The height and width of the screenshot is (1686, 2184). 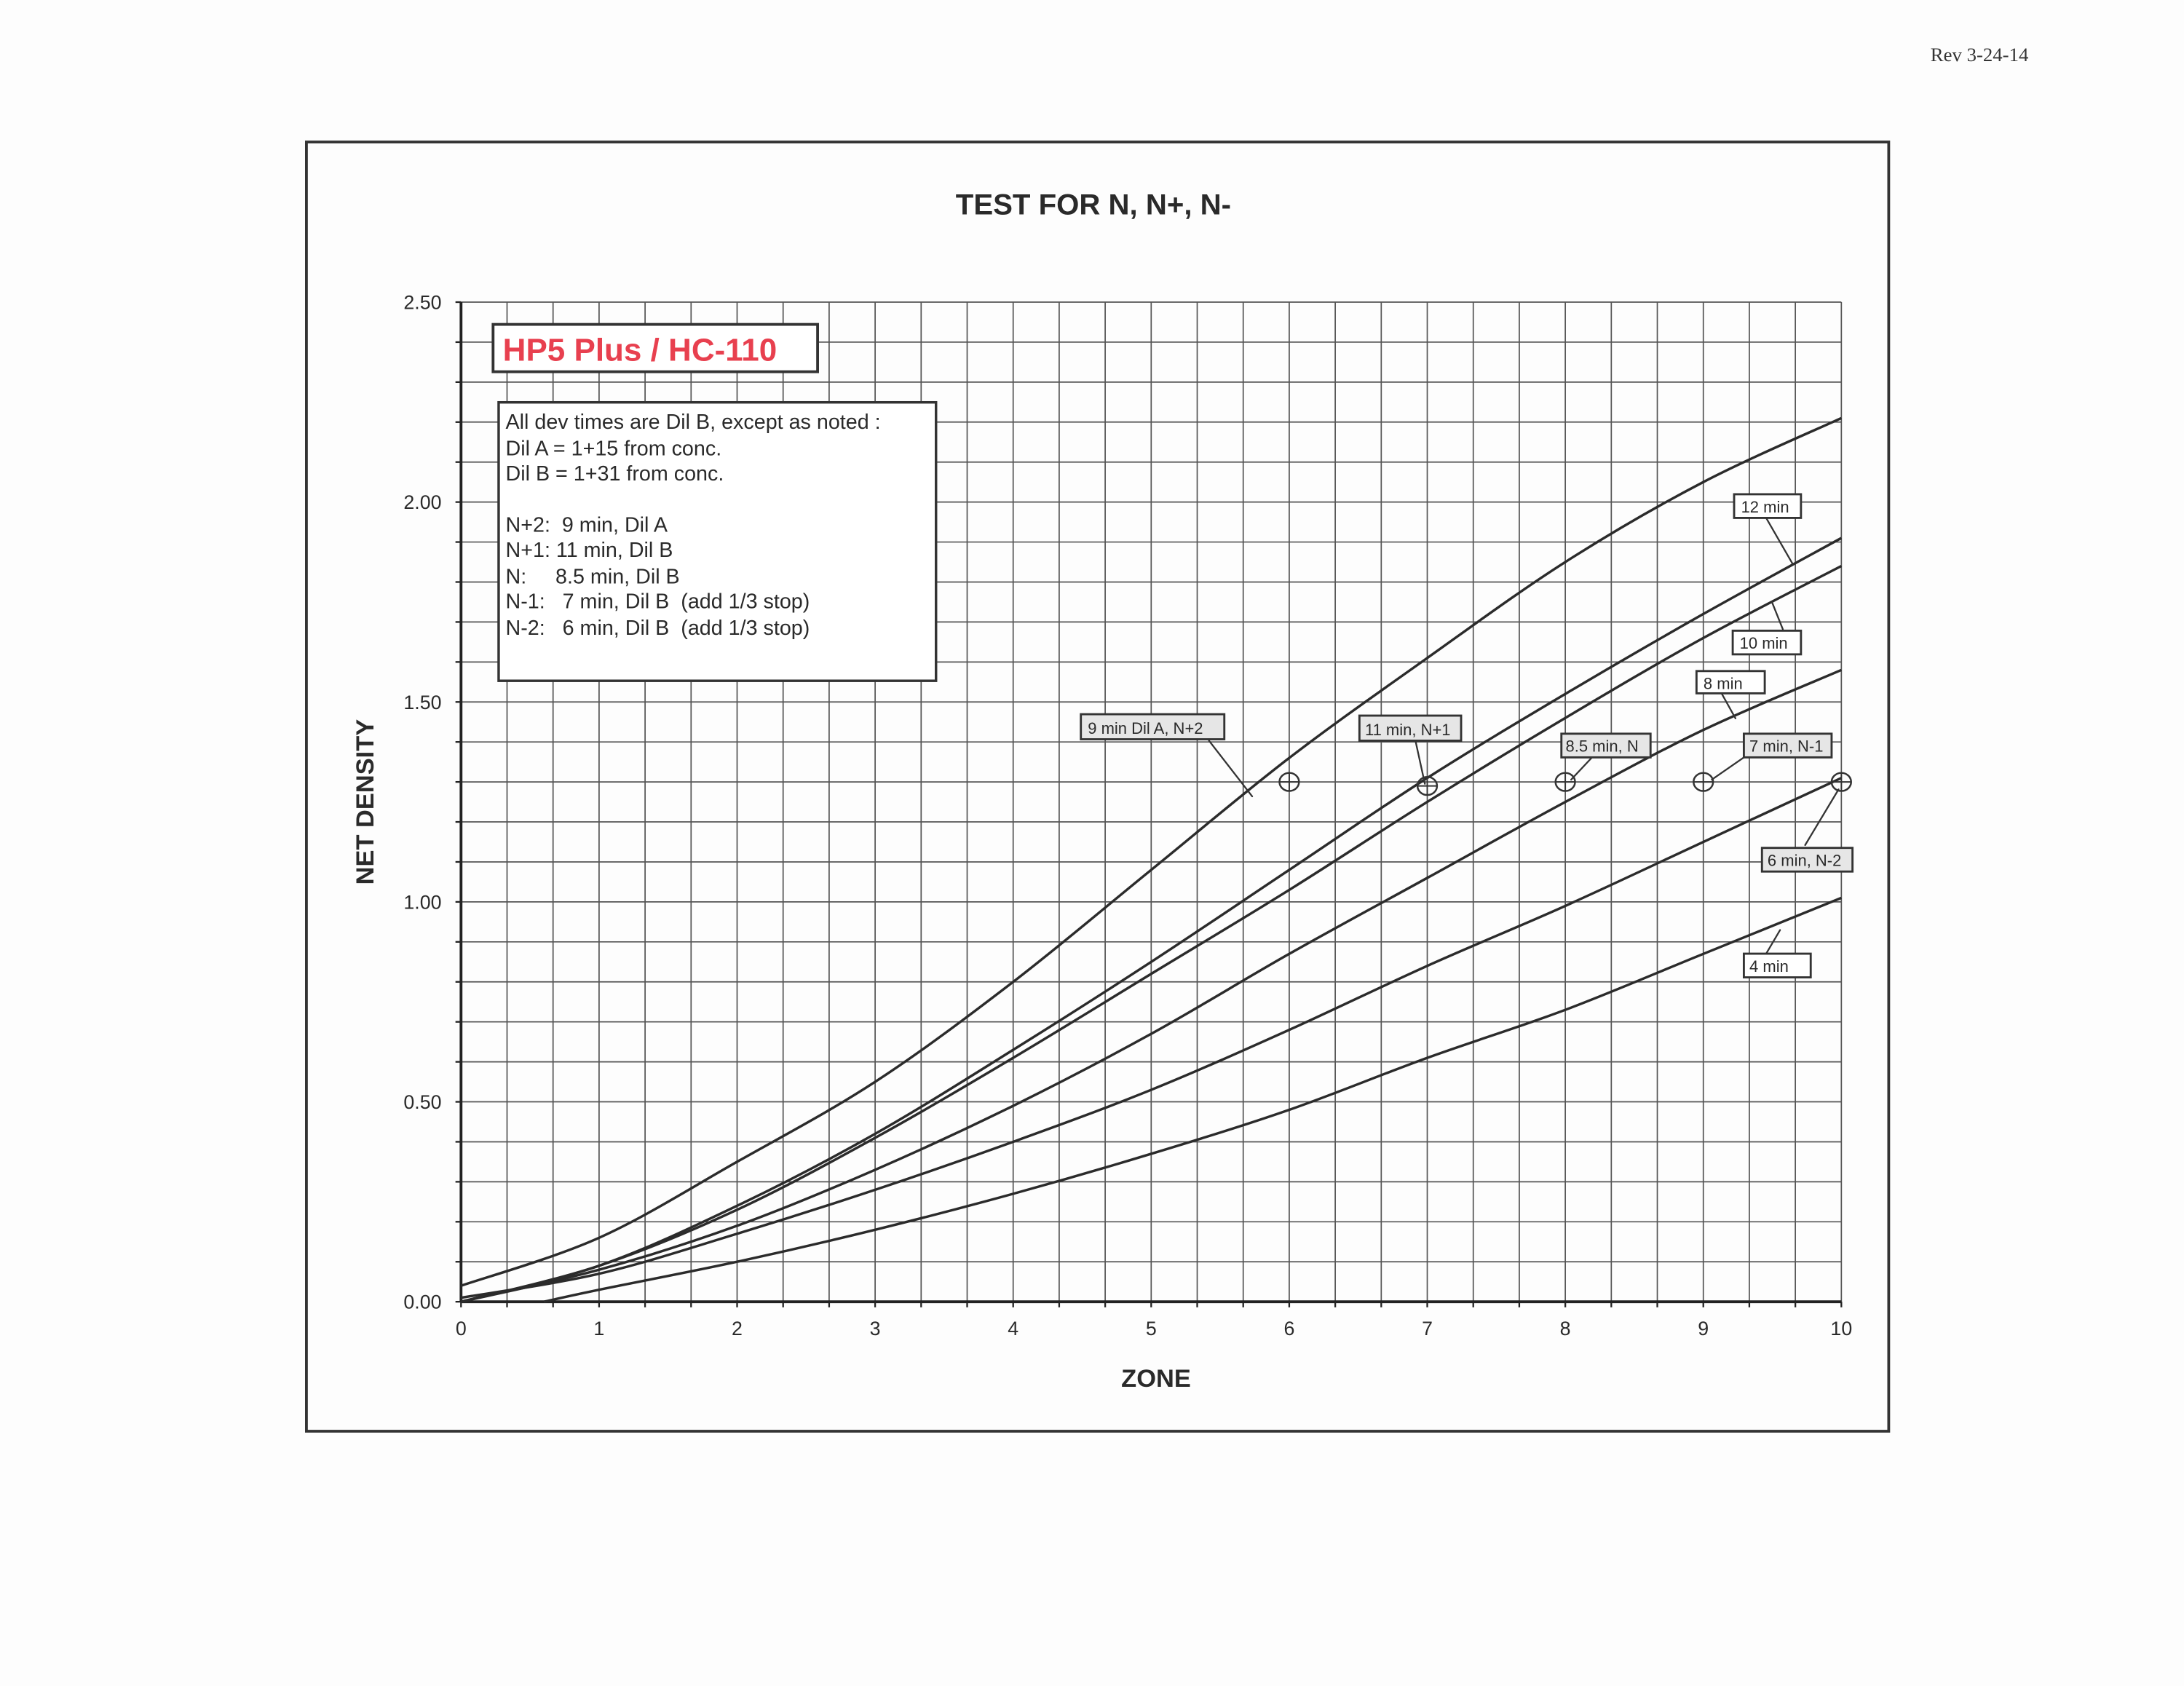 What do you see at coordinates (365, 802) in the screenshot?
I see `y-axis-label: NET DENSITY` at bounding box center [365, 802].